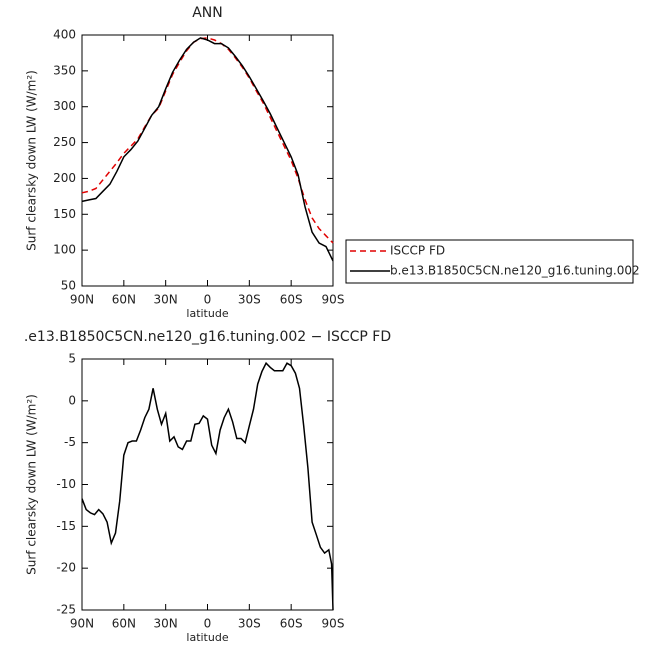 The image size is (658, 658). What do you see at coordinates (66, 610) in the screenshot?
I see `y-tick-label: -25` at bounding box center [66, 610].